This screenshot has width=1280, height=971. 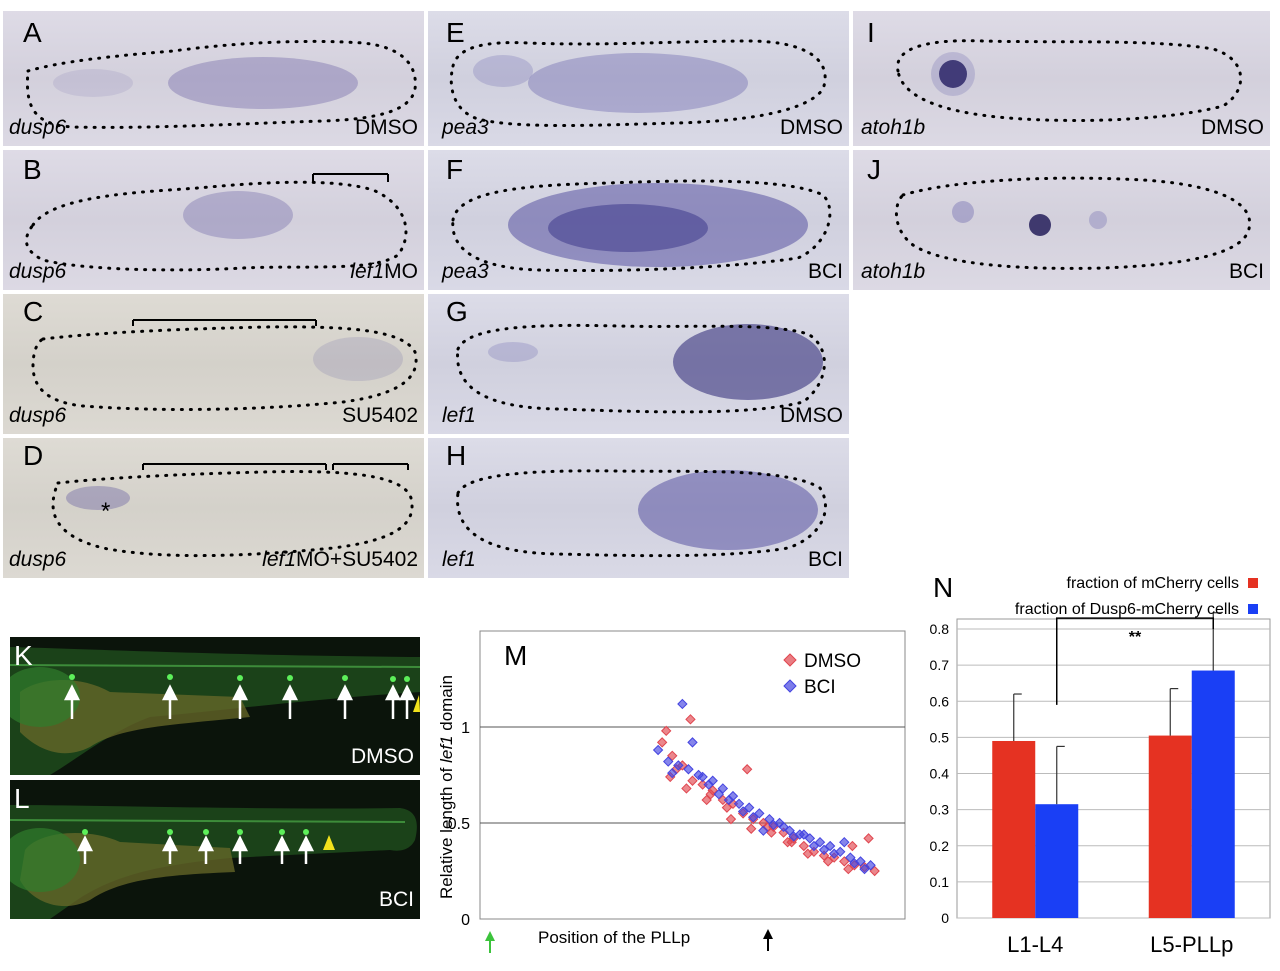 I want to click on legend-label: BCI, so click(x=820, y=687).